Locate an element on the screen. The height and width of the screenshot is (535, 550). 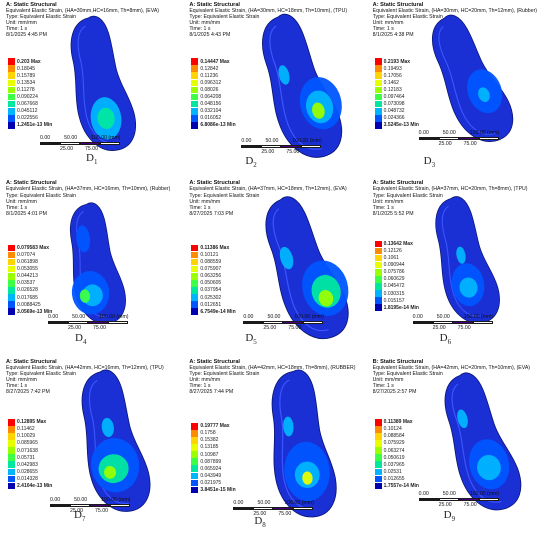
legend-min-value: 3.0569e-13 Min is located at coordinates (35, 311).